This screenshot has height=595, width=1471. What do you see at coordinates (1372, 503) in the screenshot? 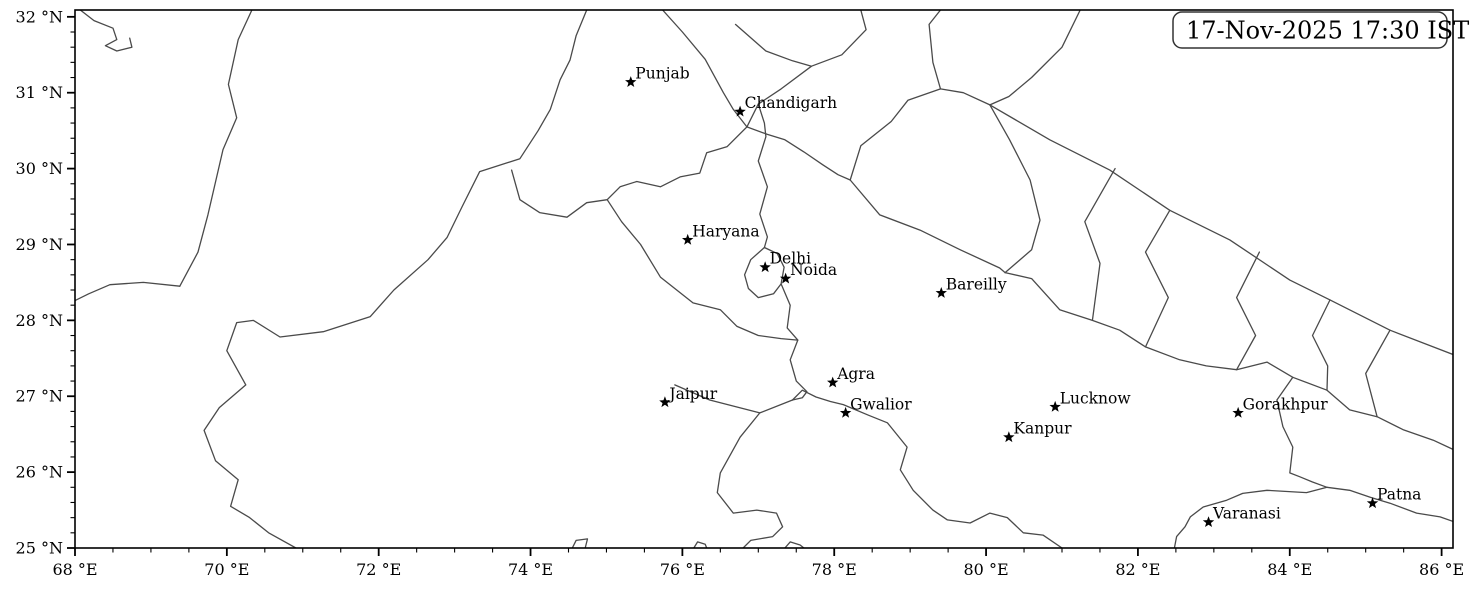
I see `city-marker-patna` at bounding box center [1372, 503].